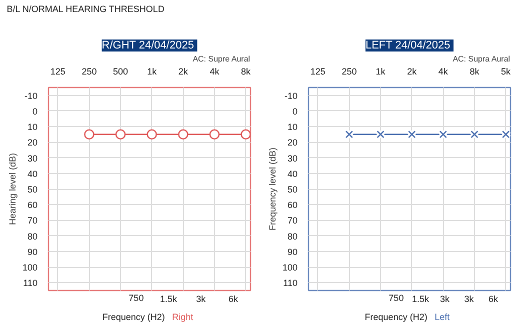 The height and width of the screenshot is (328, 520). I want to click on chart-title: R/GHT 24/04/2025, so click(148, 46).